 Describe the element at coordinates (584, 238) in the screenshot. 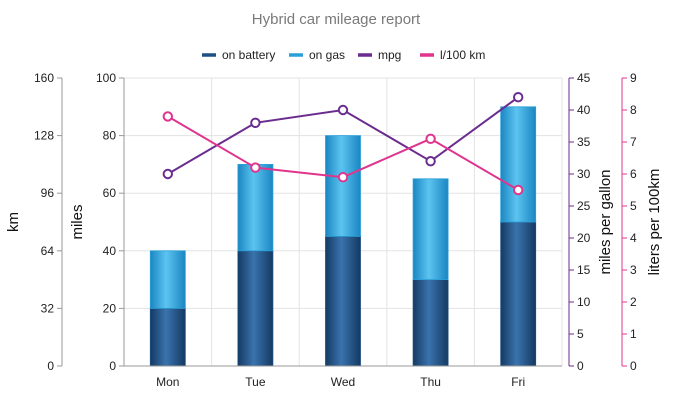

I see `mpg-tick-label: 20` at that location.